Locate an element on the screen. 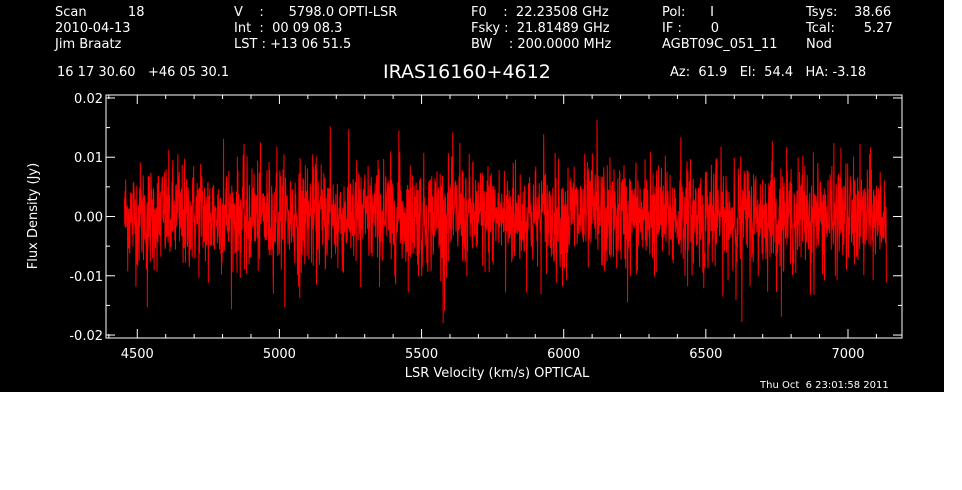  header-if: IF : 0 is located at coordinates (691, 28).